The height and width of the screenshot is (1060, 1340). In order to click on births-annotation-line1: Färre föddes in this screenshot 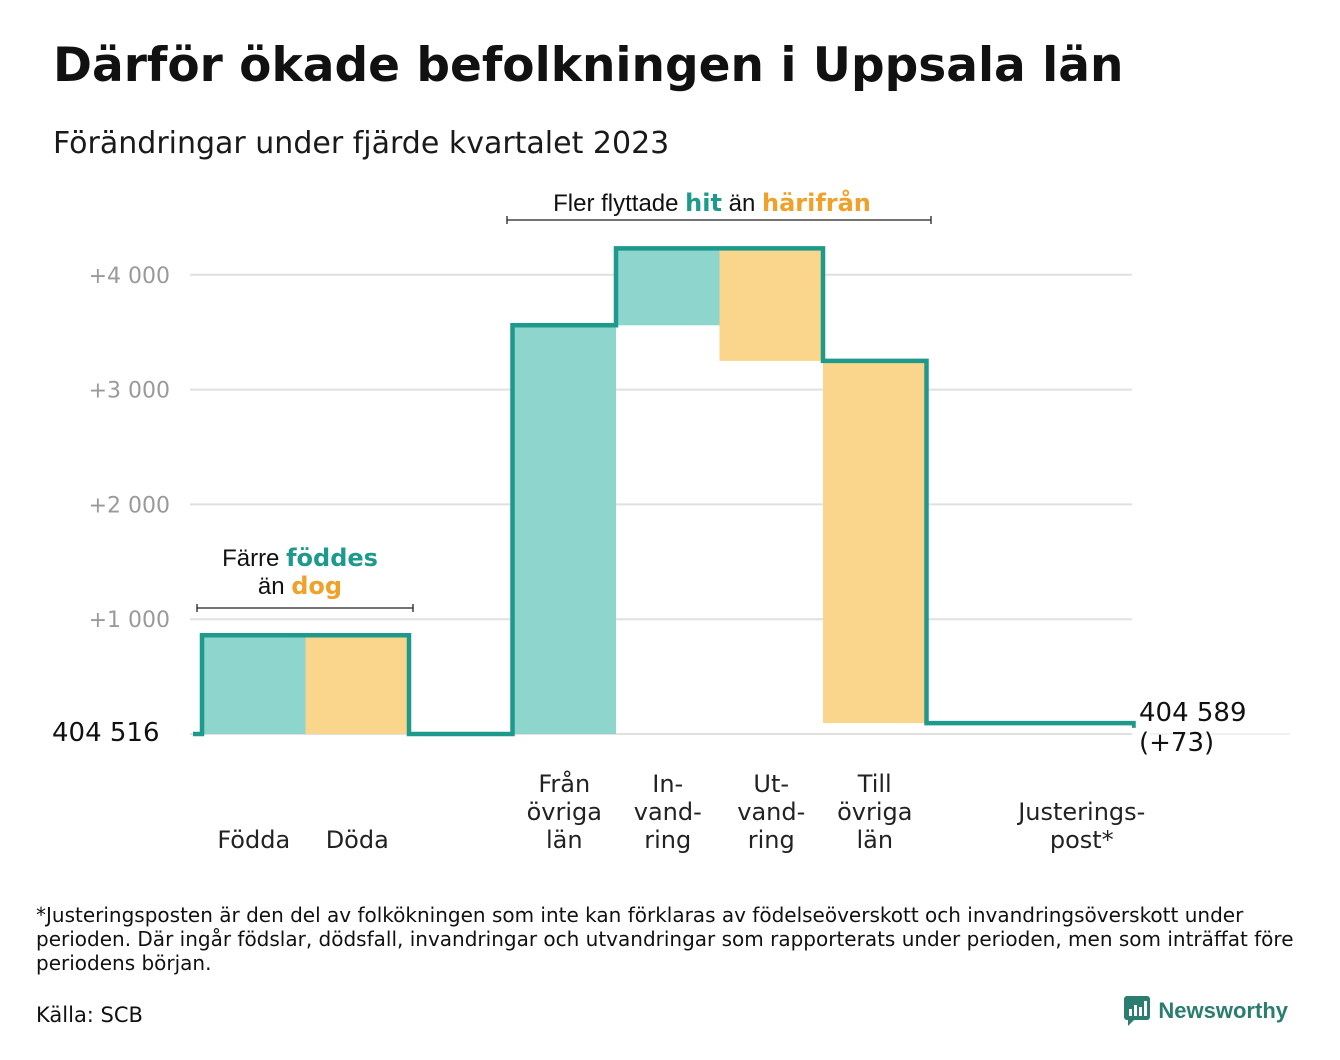, I will do `click(300, 558)`.